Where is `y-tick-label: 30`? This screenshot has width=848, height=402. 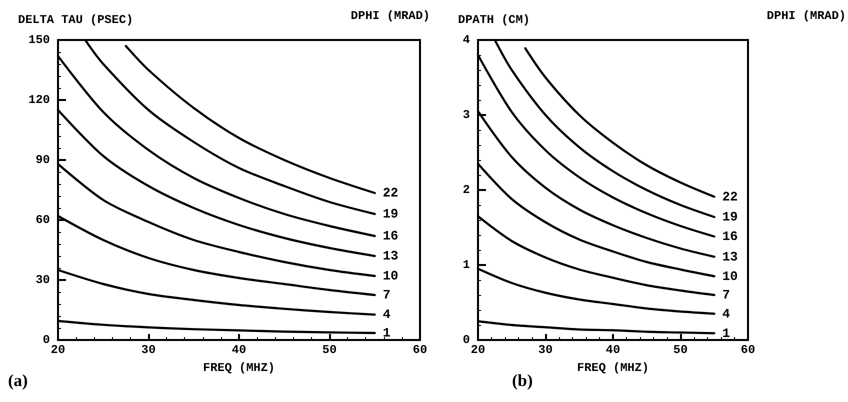
y-tick-label: 30 is located at coordinates (43, 280).